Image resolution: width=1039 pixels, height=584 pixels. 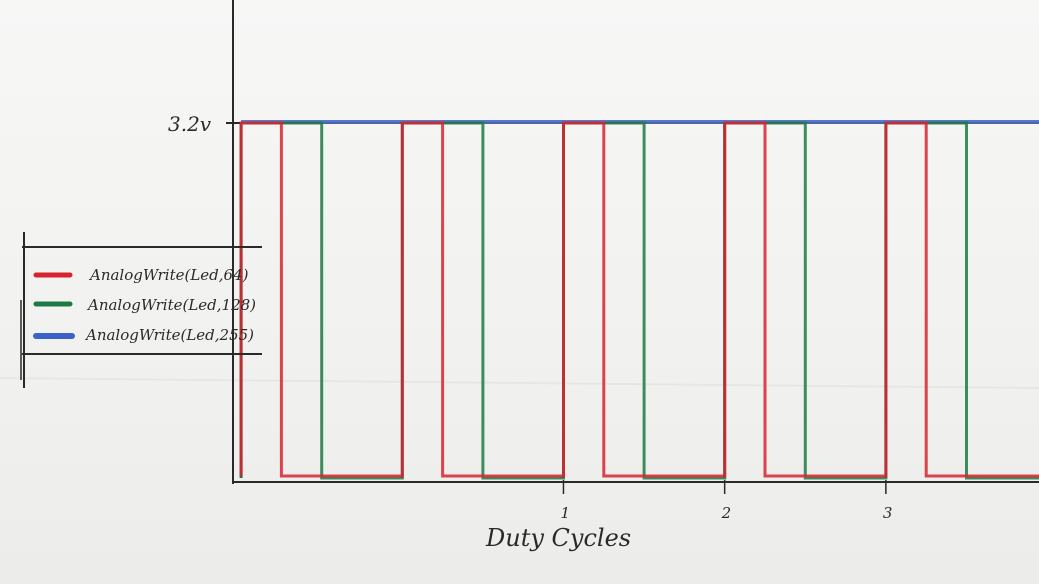 What do you see at coordinates (726, 513) in the screenshot?
I see `x-tick-label-2: 2` at bounding box center [726, 513].